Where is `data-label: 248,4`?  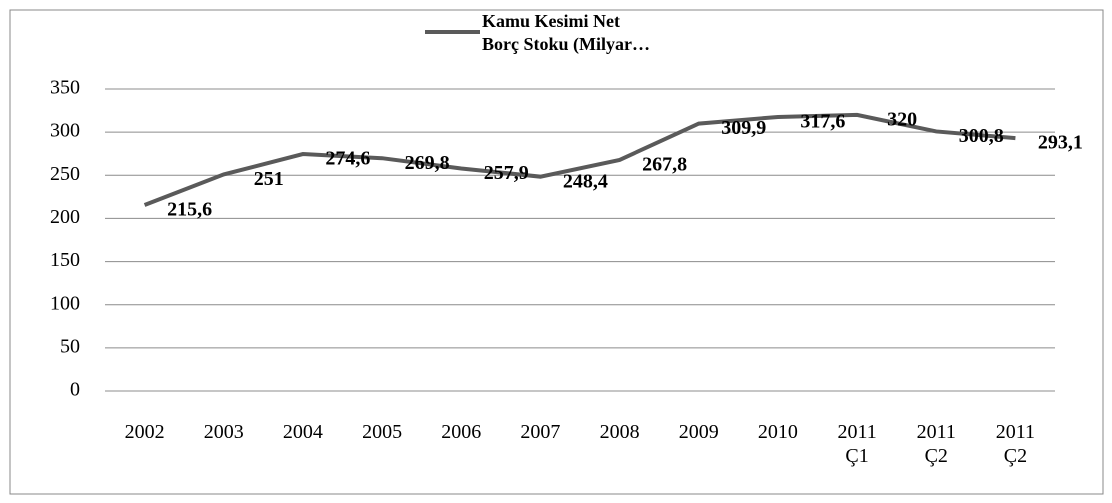 data-label: 248,4 is located at coordinates (585, 181).